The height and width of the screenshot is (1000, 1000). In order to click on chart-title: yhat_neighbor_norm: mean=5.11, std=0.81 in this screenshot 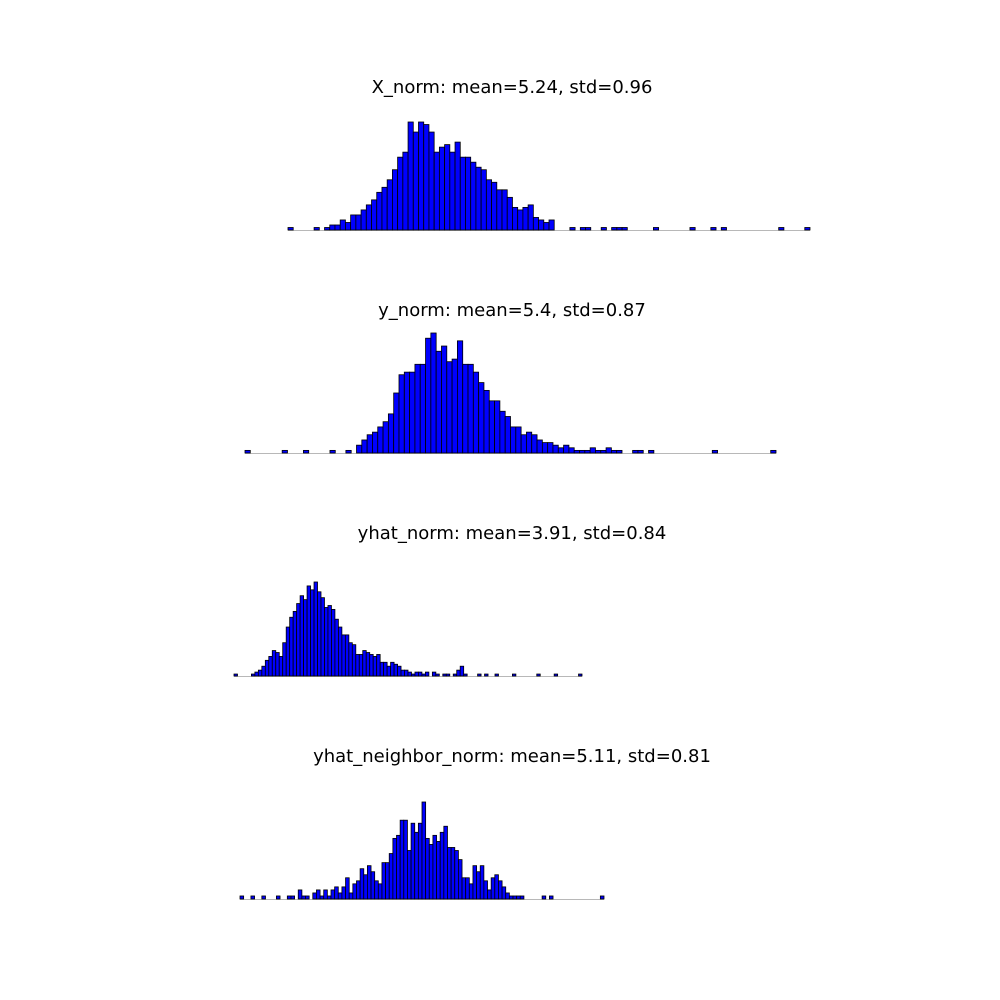, I will do `click(512, 756)`.